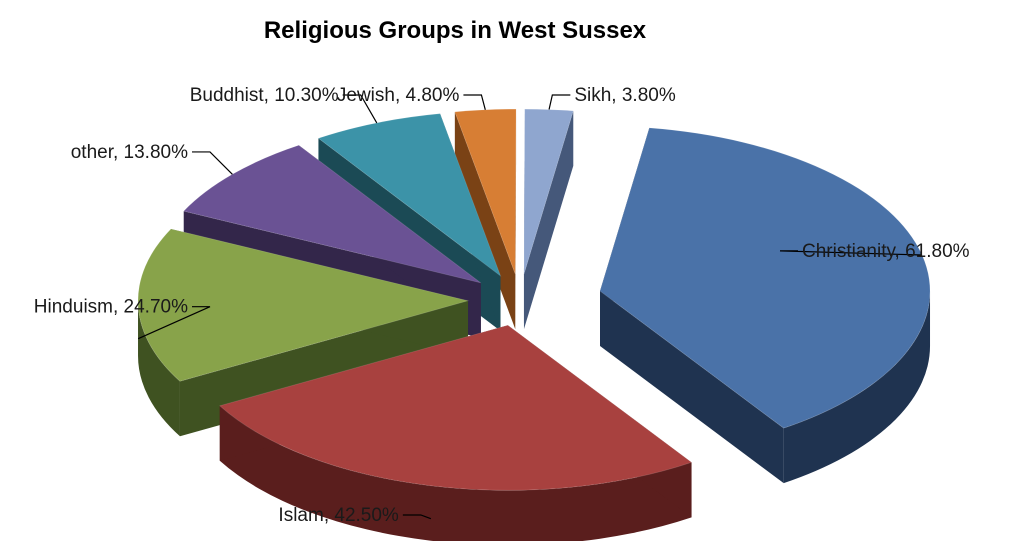 This screenshot has width=1017, height=541. What do you see at coordinates (548, 191) in the screenshot?
I see `slice-top-sikh` at bounding box center [548, 191].